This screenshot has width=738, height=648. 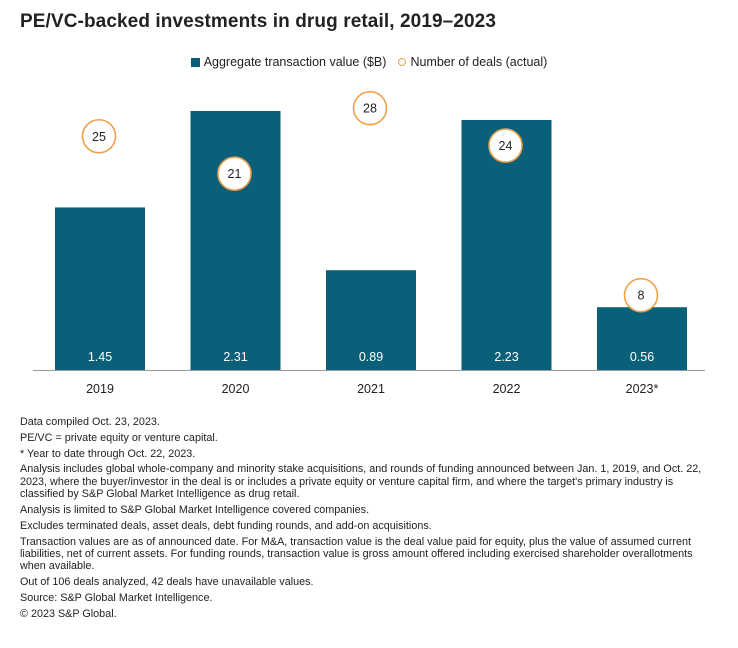 I want to click on bar-value-label: 0.89, so click(x=371, y=357).